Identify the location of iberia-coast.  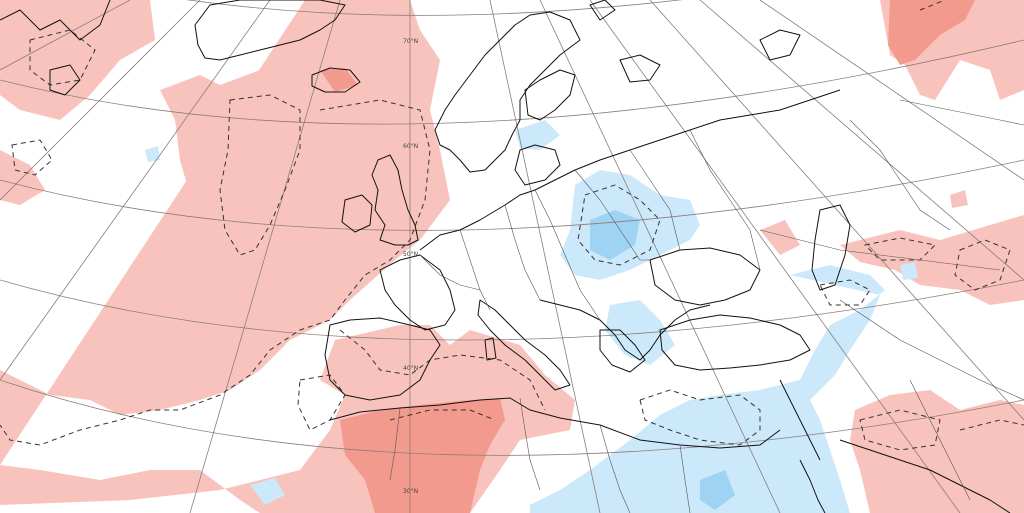
(382, 359).